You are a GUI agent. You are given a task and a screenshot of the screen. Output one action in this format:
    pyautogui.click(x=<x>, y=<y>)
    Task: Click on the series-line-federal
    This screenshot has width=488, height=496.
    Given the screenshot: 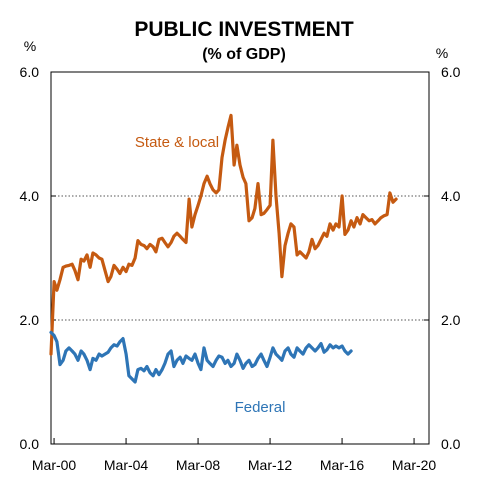 What is the action you would take?
    pyautogui.click(x=201, y=357)
    